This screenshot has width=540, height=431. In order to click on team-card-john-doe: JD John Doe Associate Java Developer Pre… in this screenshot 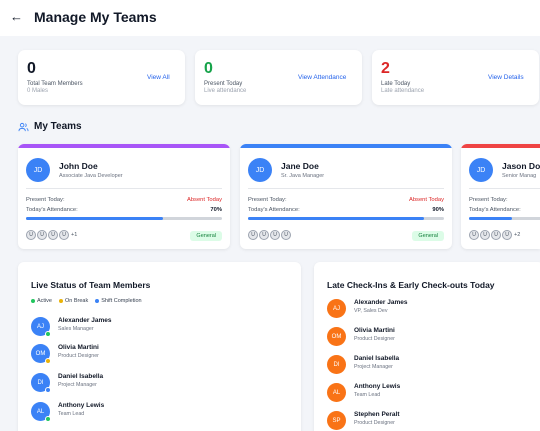, I will do `click(124, 196)`.